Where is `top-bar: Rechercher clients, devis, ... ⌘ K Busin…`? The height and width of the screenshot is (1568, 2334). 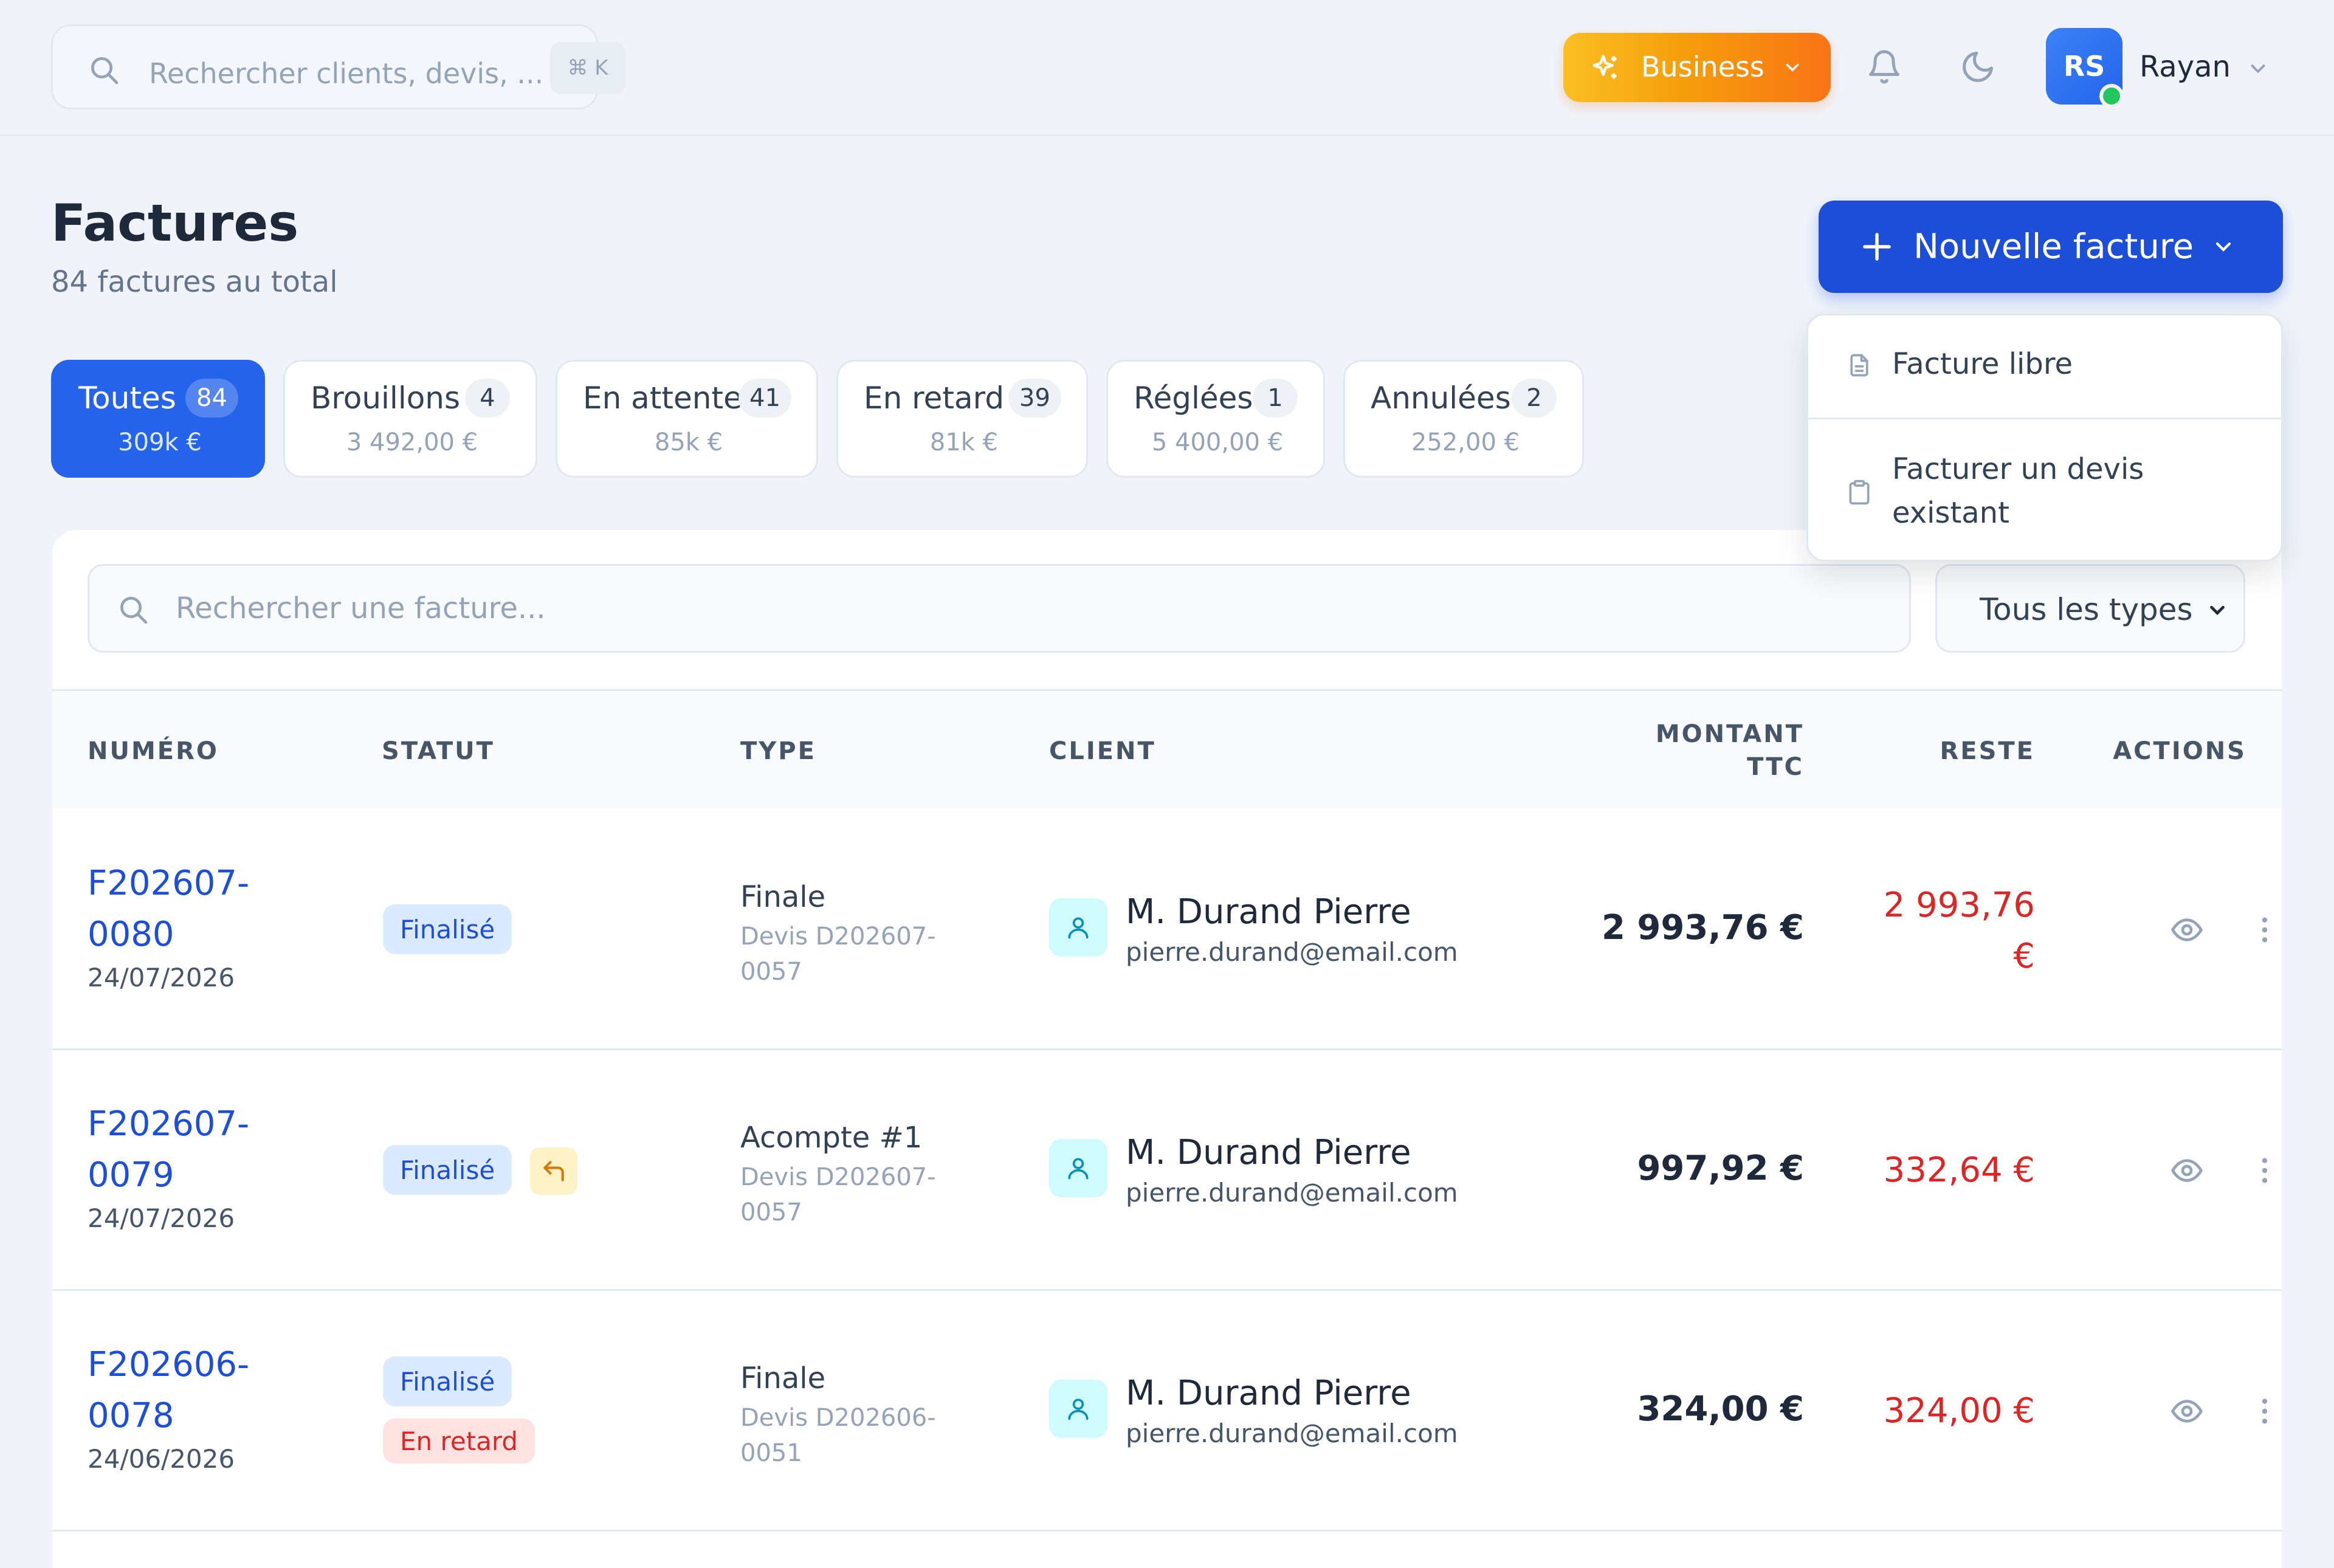
top-bar: Rechercher clients, devis, ... ⌘ K Busin… is located at coordinates (1167, 68).